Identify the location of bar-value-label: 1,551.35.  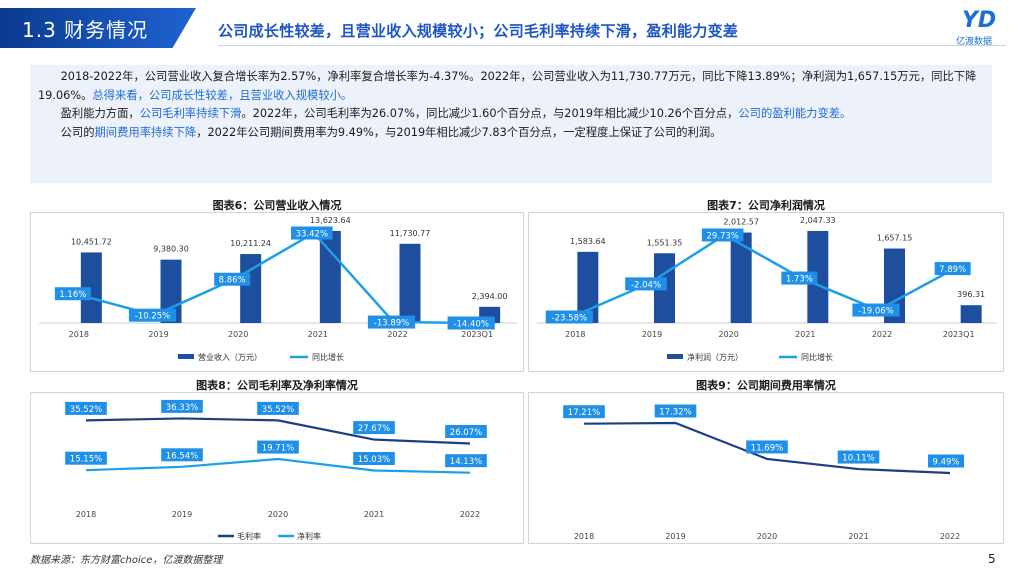
(665, 242).